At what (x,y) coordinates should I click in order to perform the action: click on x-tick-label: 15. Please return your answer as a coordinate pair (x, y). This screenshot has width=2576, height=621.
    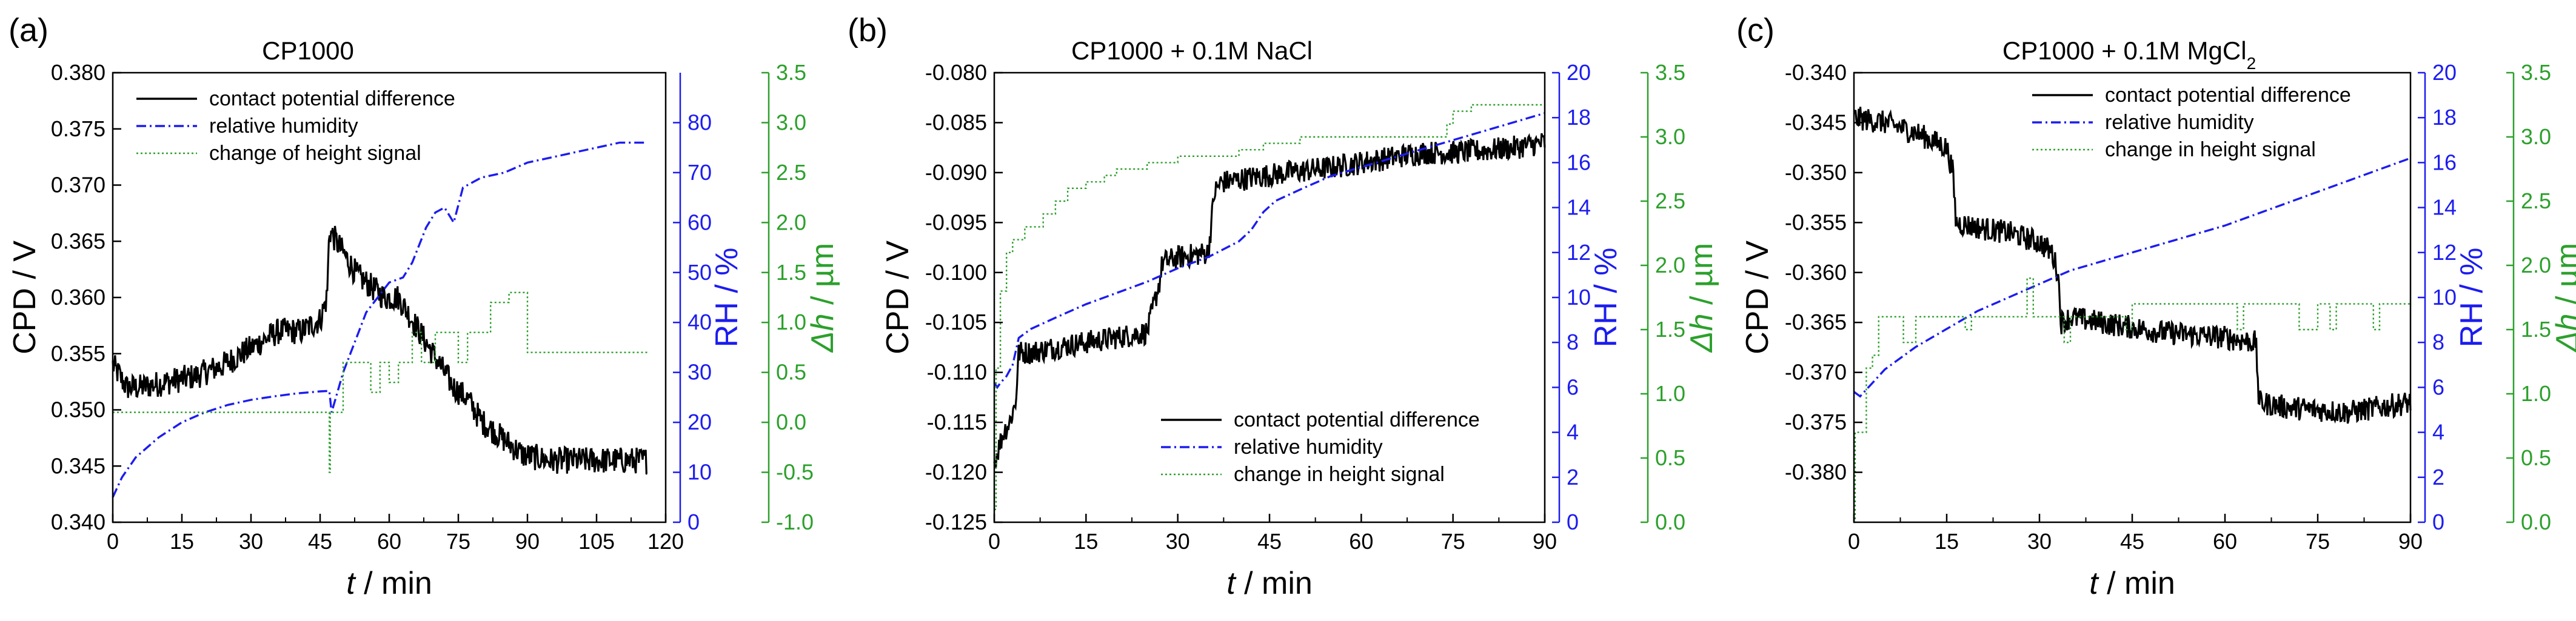
    Looking at the image, I should click on (1086, 541).